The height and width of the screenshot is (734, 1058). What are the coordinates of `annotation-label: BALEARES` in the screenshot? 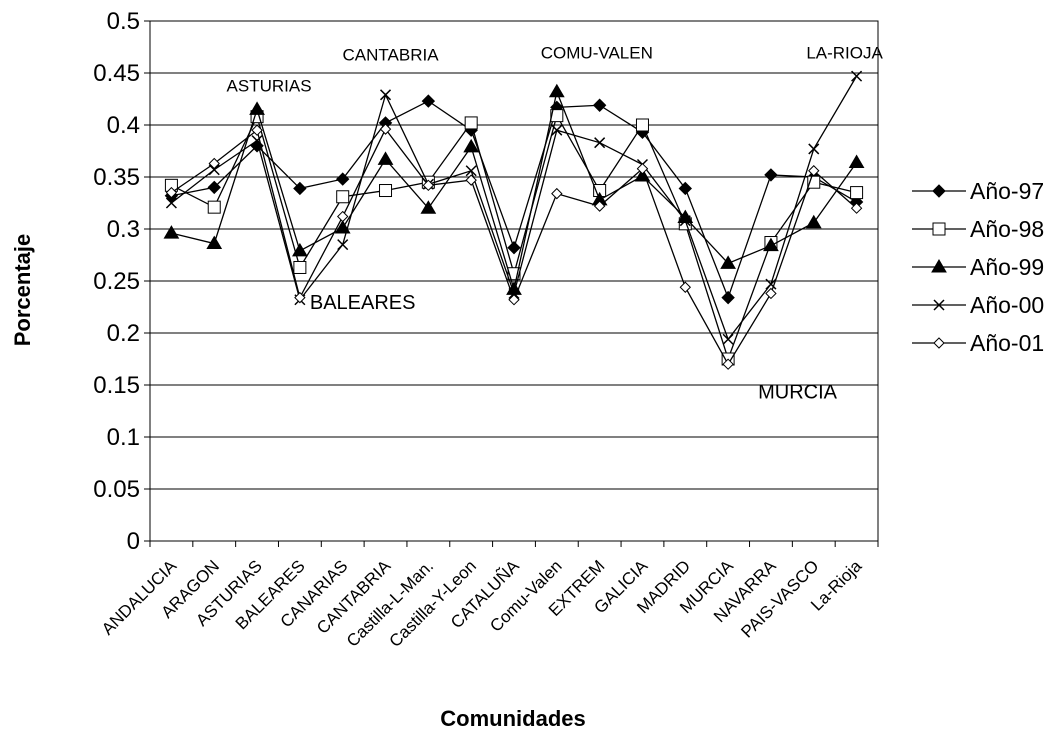 It's located at (363, 303).